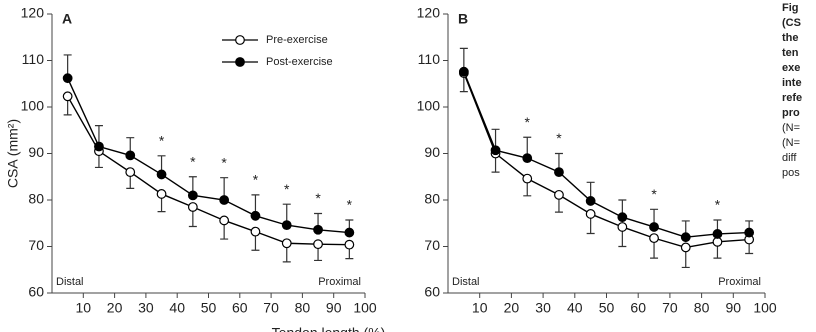 The width and height of the screenshot is (816, 332). What do you see at coordinates (791, 23) in the screenshot?
I see `caption-line: (CS` at bounding box center [791, 23].